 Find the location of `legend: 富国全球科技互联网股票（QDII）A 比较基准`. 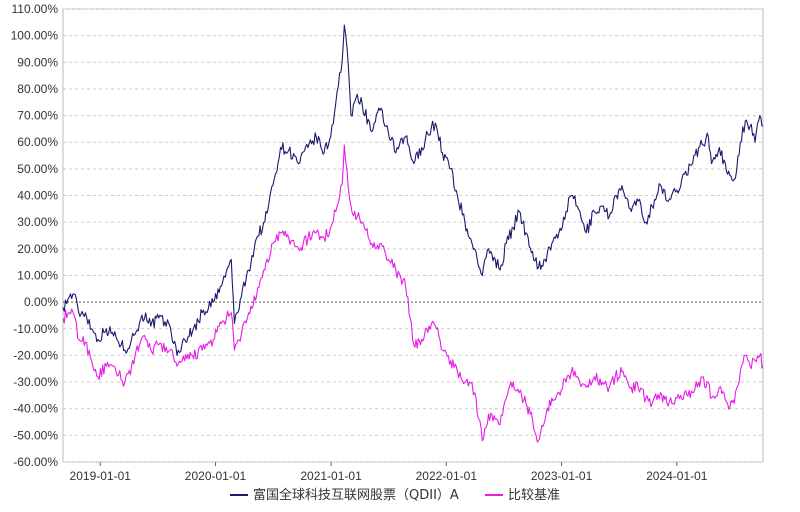

legend: 富国全球科技互联网股票（QDII）A 比较基准 is located at coordinates (395, 495).